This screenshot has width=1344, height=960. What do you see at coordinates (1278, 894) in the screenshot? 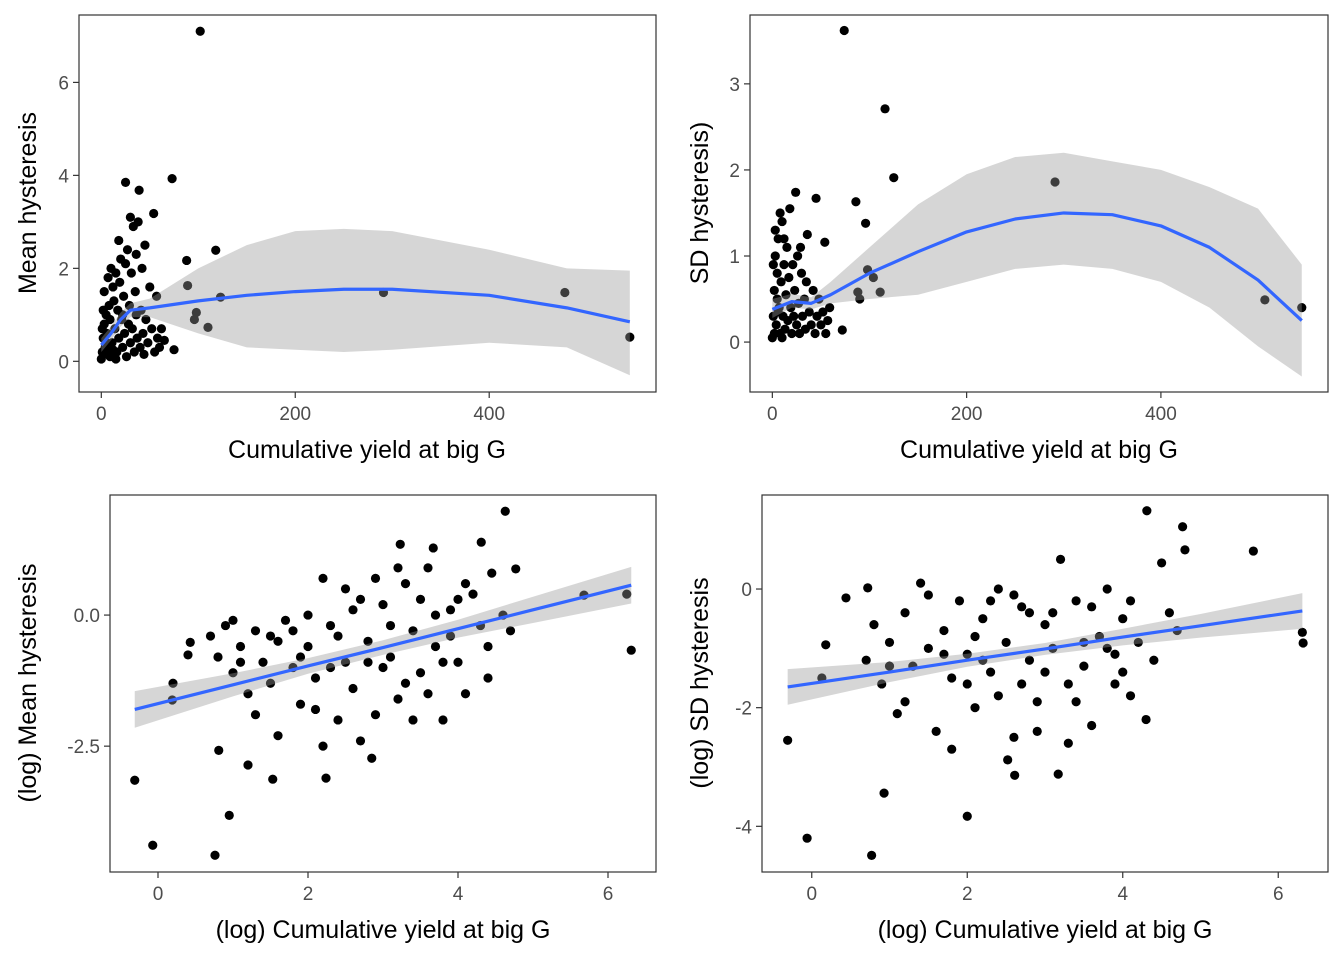
I see `x-tick-label: 6` at bounding box center [1278, 894].